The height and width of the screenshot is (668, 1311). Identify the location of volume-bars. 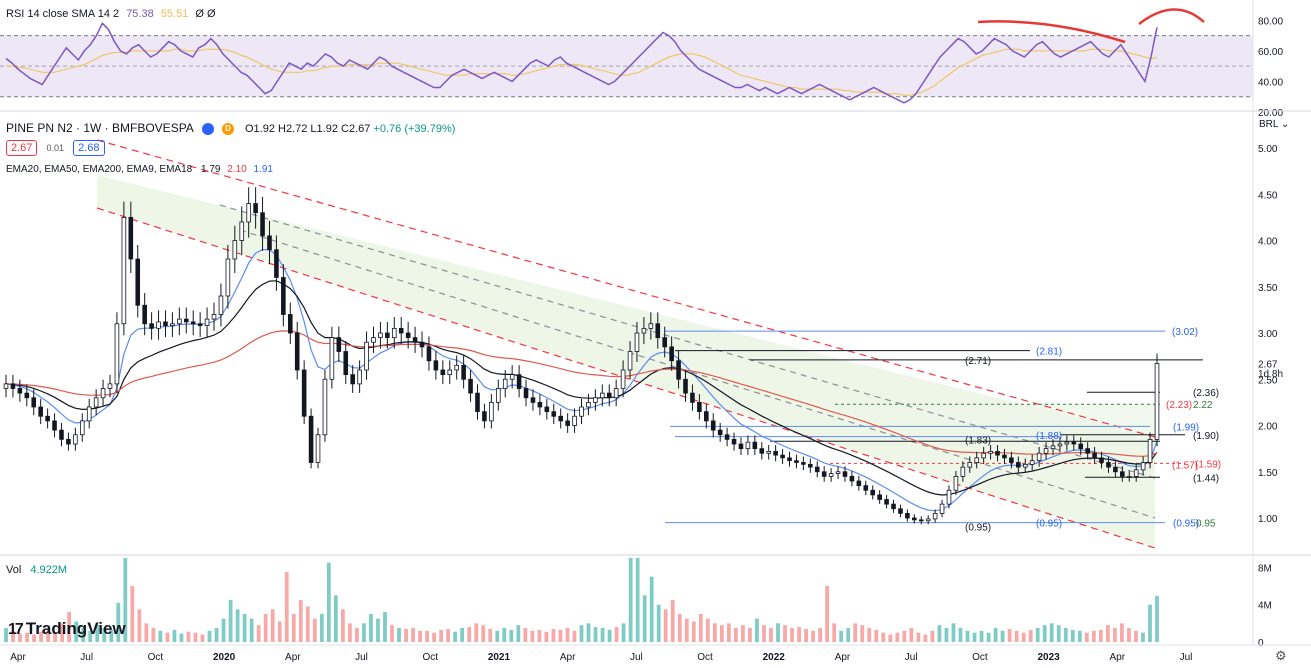
(581, 600).